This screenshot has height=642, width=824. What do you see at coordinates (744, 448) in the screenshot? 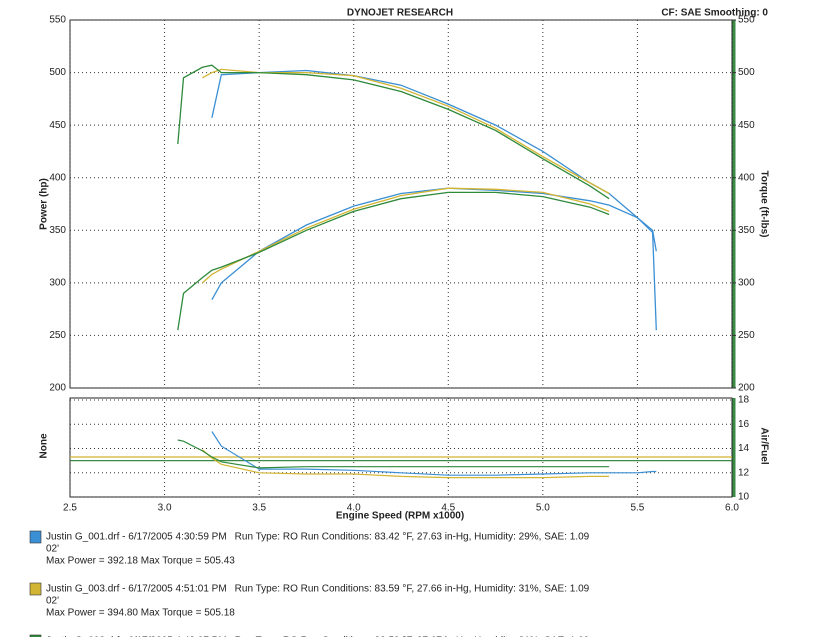
I see `afr-tick-label: 14` at bounding box center [744, 448].